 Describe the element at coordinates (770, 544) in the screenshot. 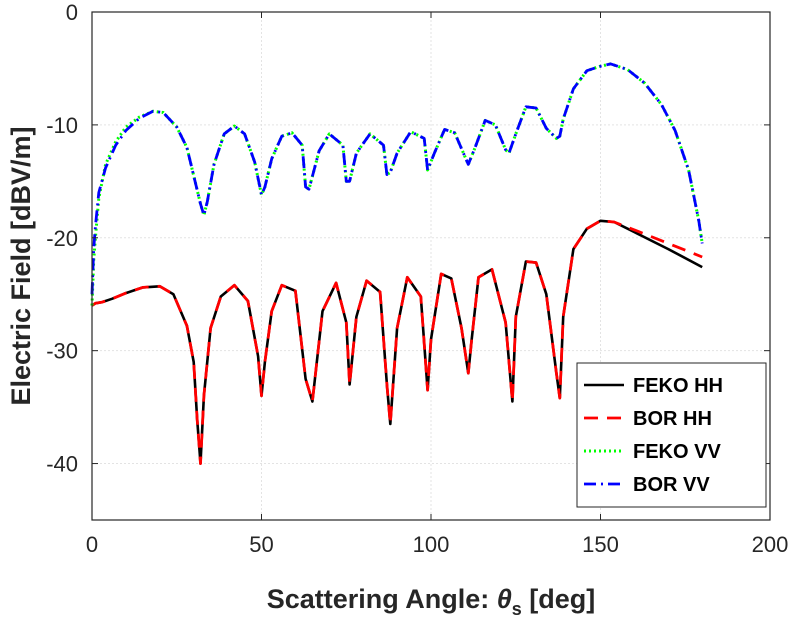

I see `x-tick-label: 200` at that location.